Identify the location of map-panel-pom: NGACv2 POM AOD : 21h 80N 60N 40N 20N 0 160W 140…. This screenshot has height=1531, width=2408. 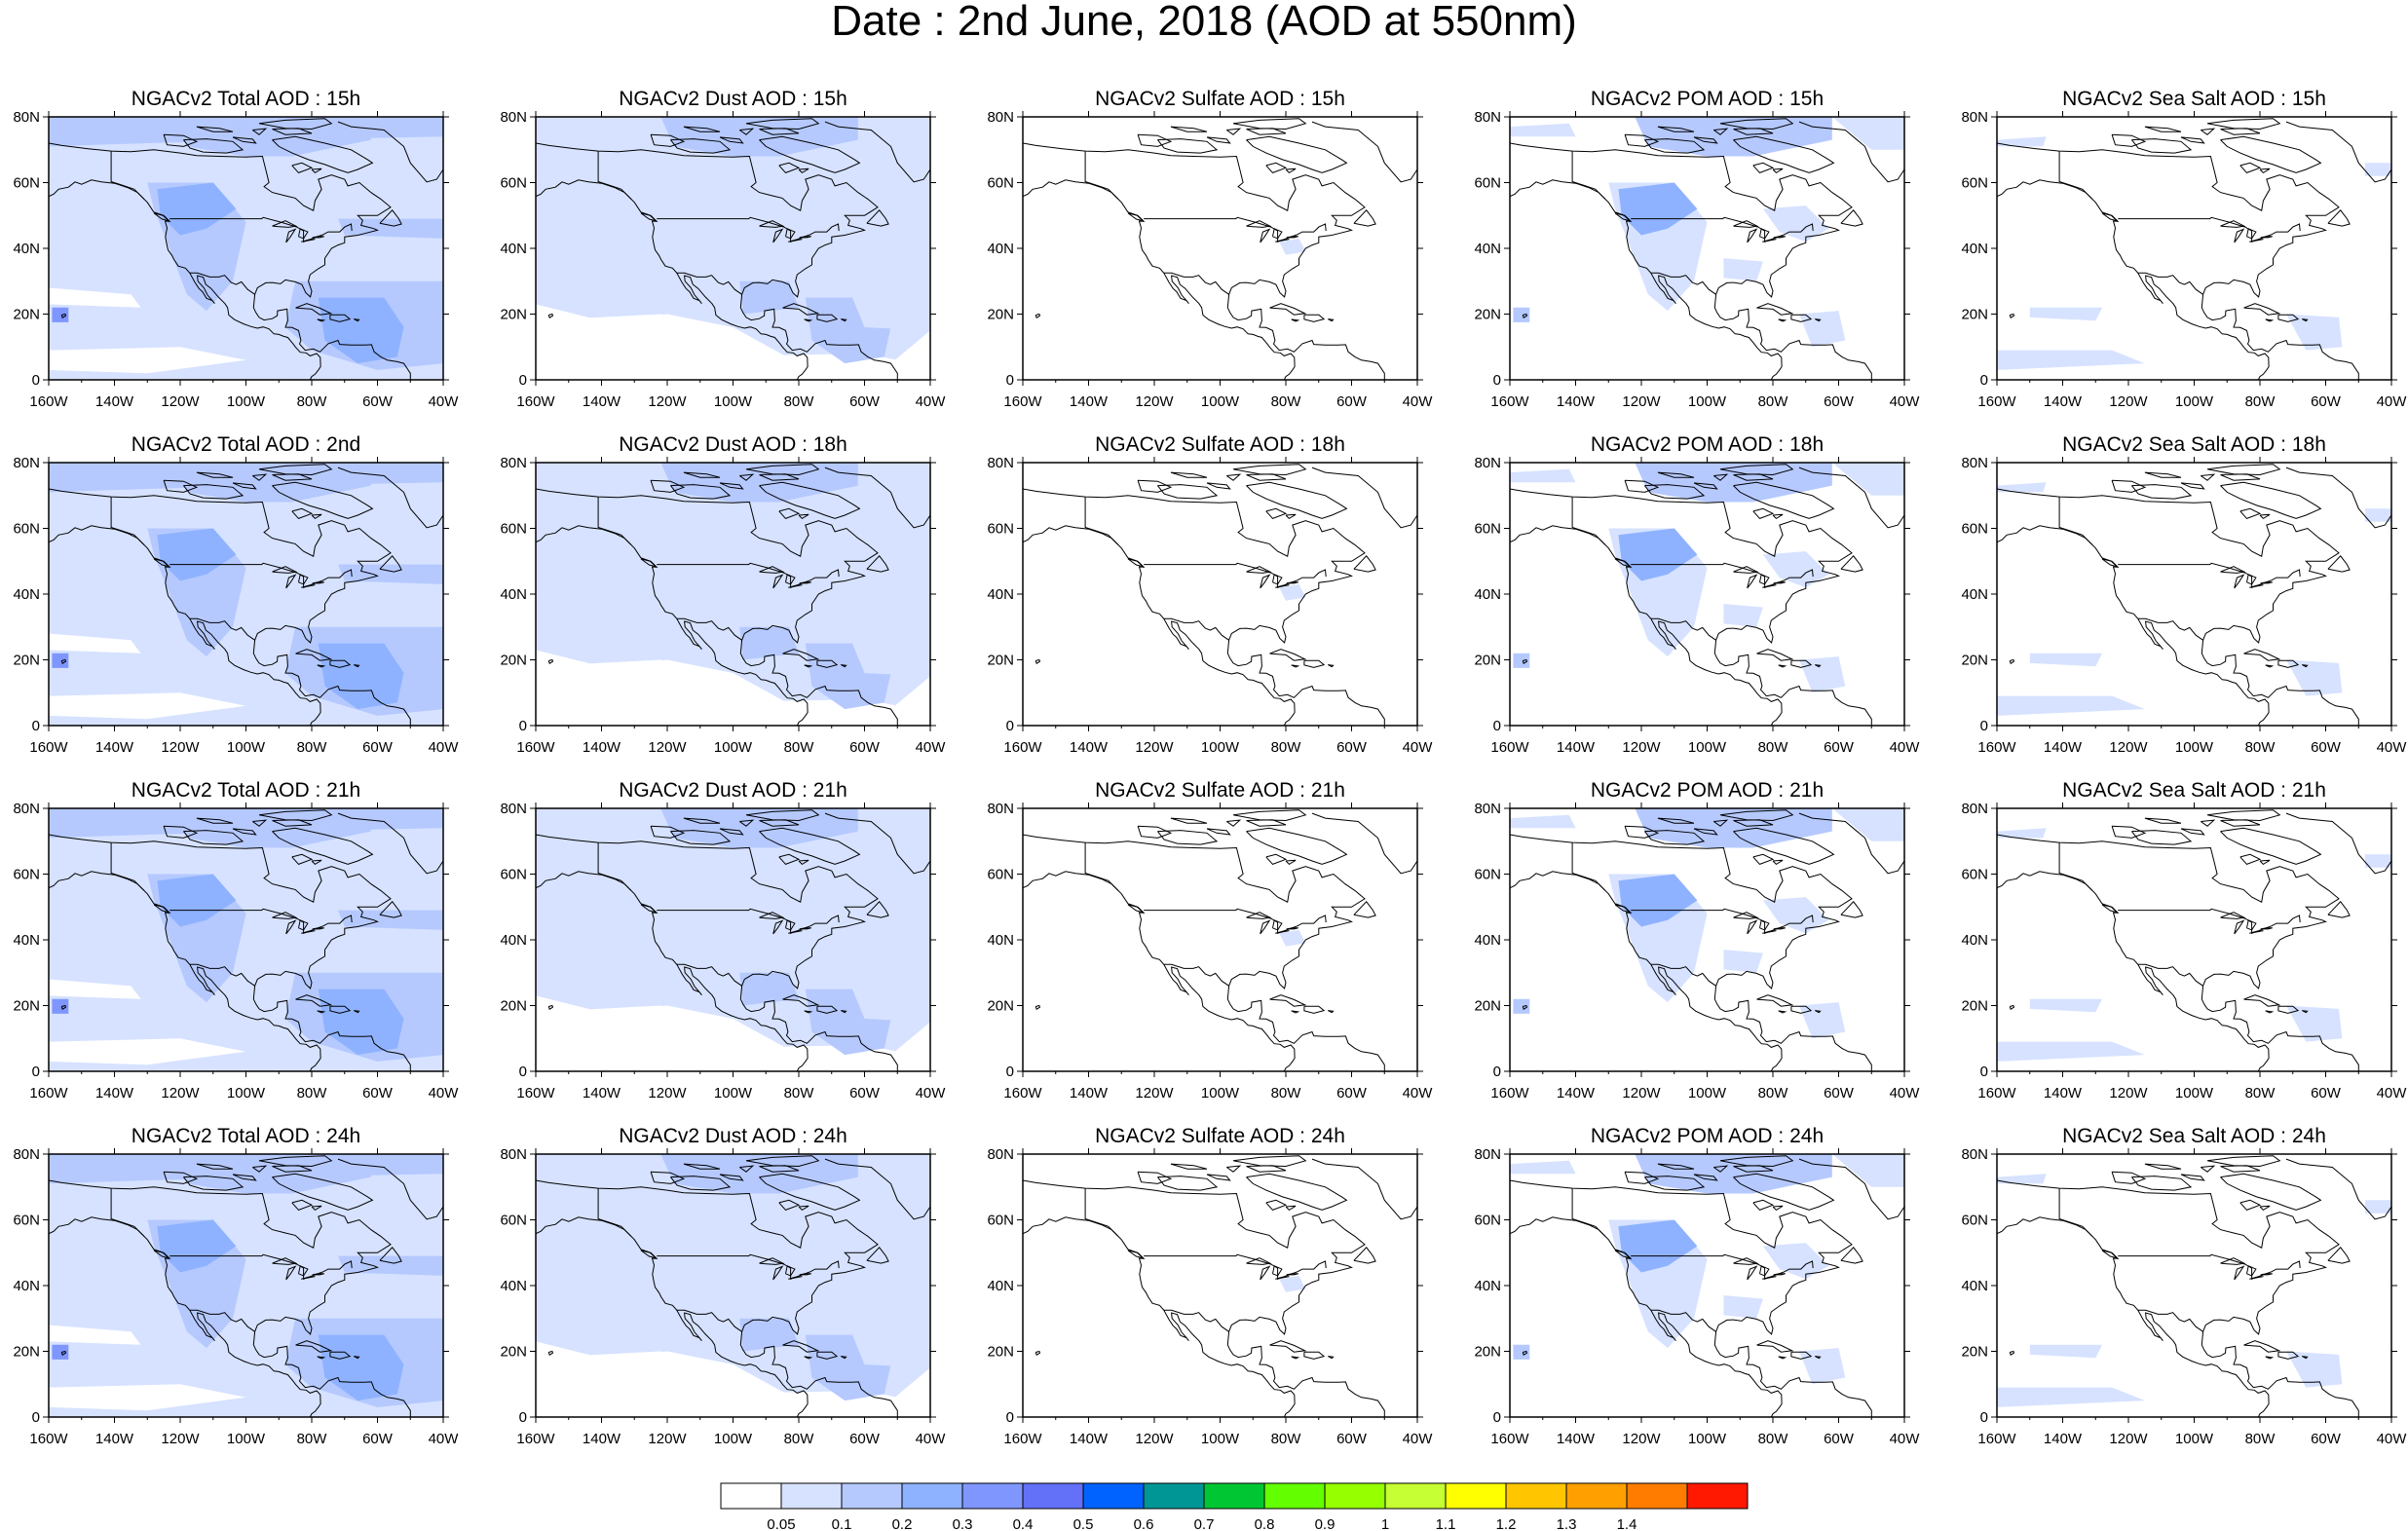
(1735, 949).